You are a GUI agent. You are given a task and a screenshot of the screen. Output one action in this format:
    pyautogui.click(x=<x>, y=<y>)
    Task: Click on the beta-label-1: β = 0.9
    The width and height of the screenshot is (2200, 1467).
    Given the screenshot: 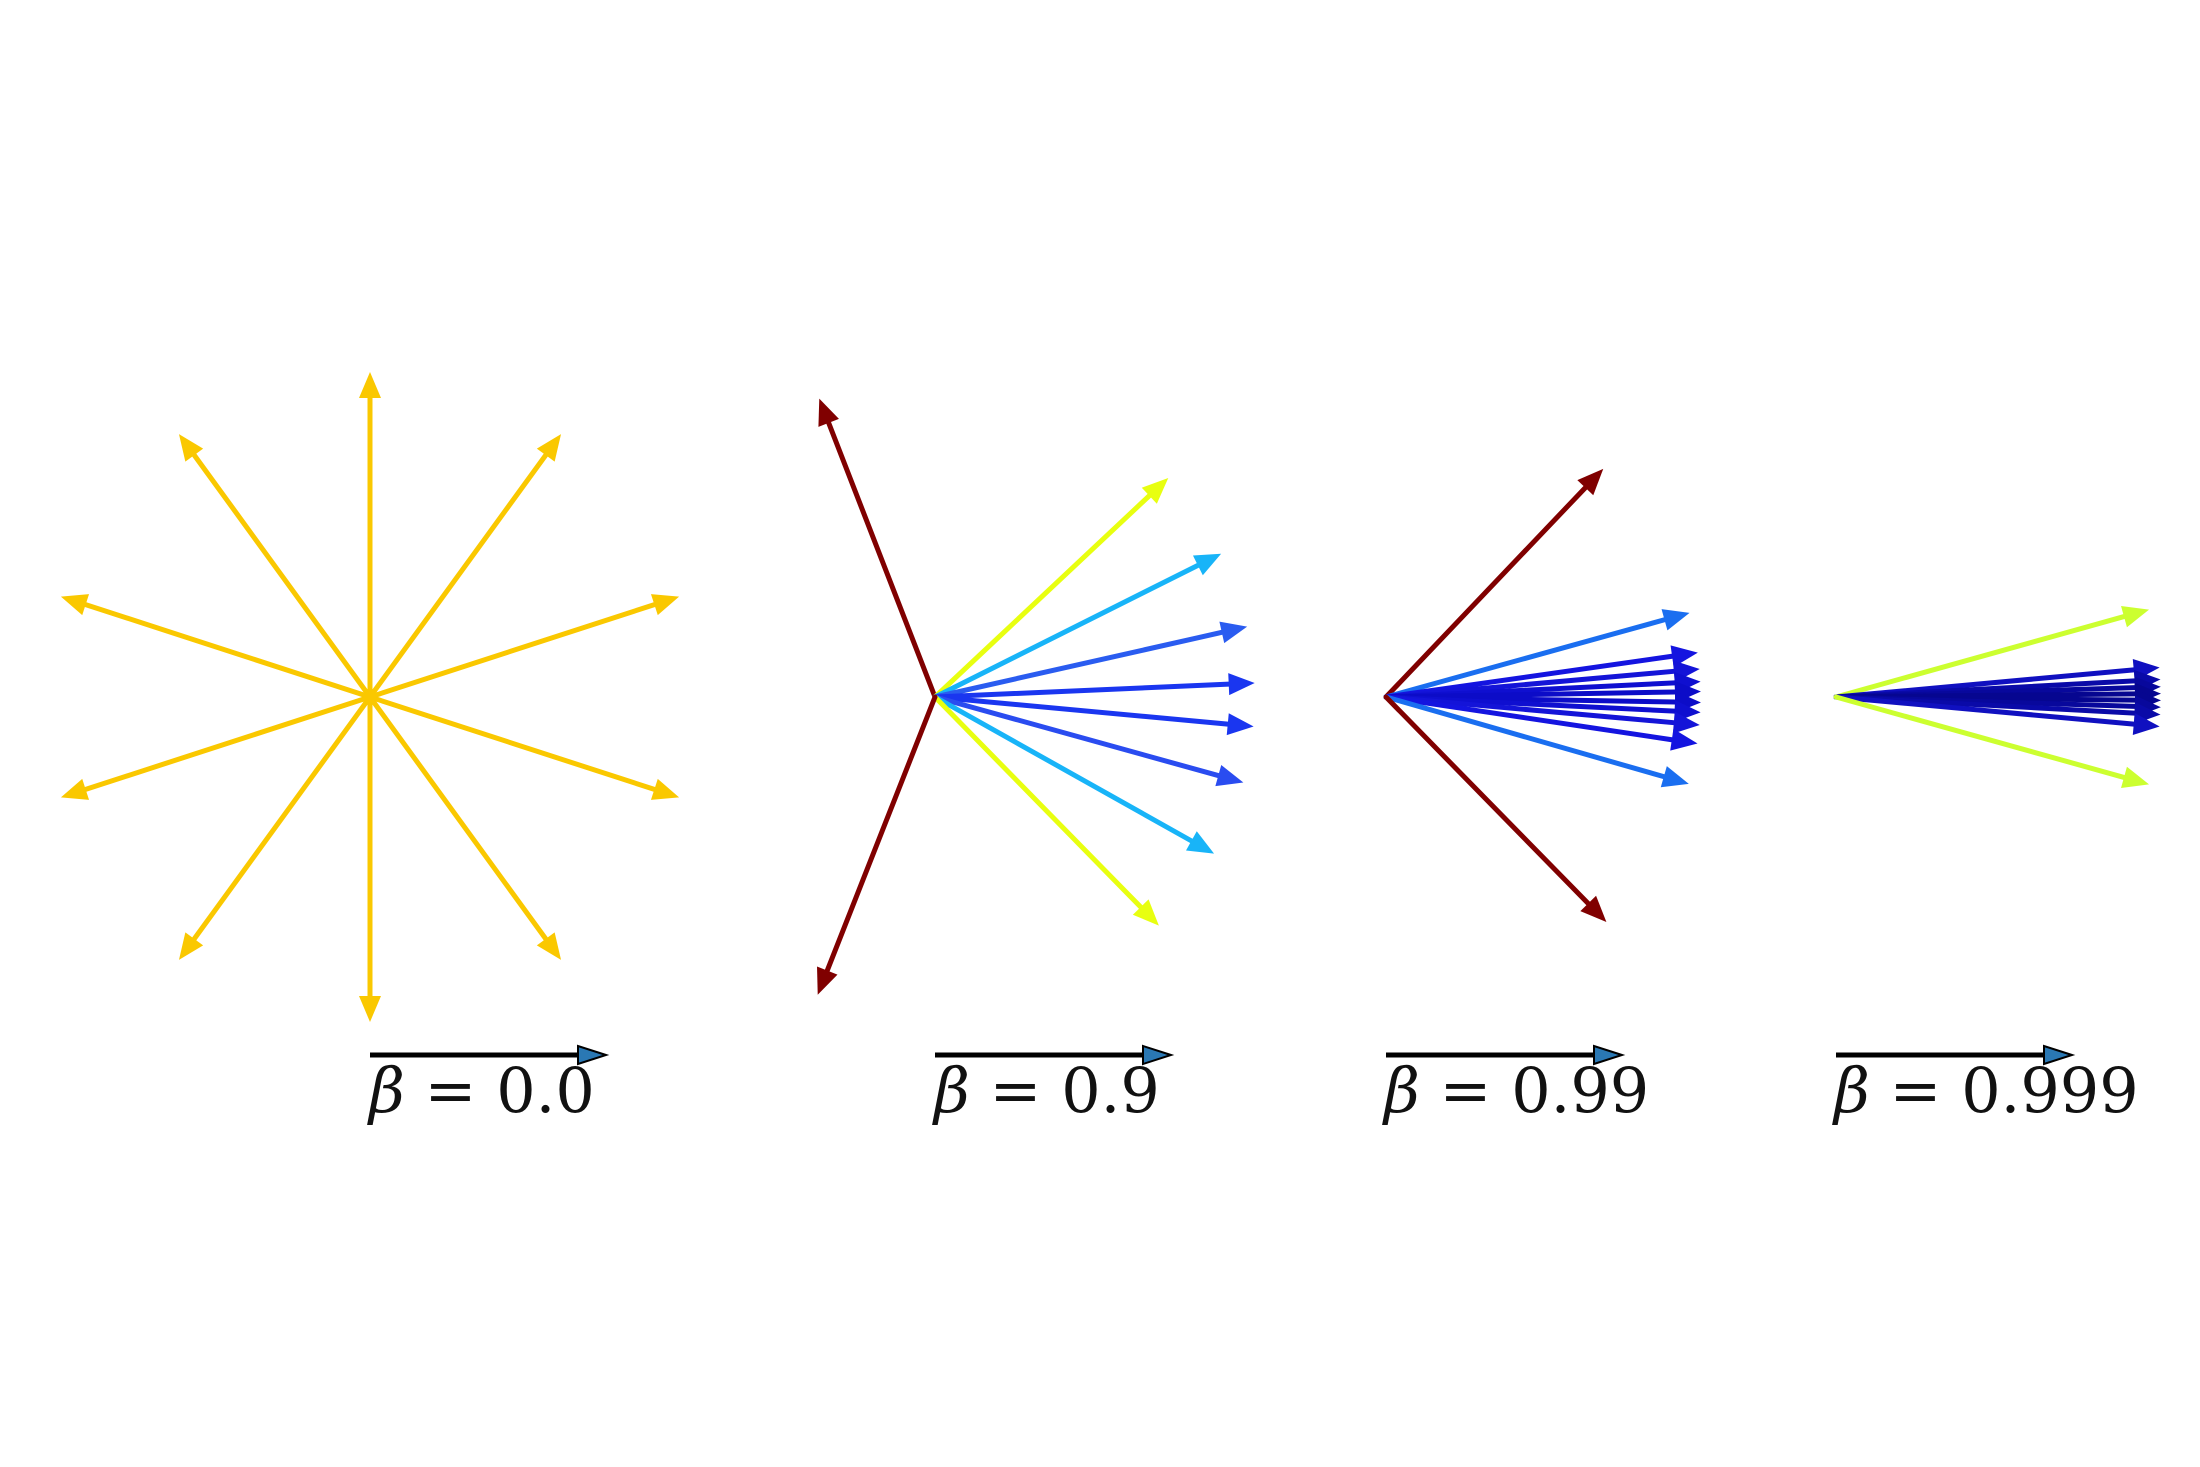 What is the action you would take?
    pyautogui.click(x=1047, y=1091)
    